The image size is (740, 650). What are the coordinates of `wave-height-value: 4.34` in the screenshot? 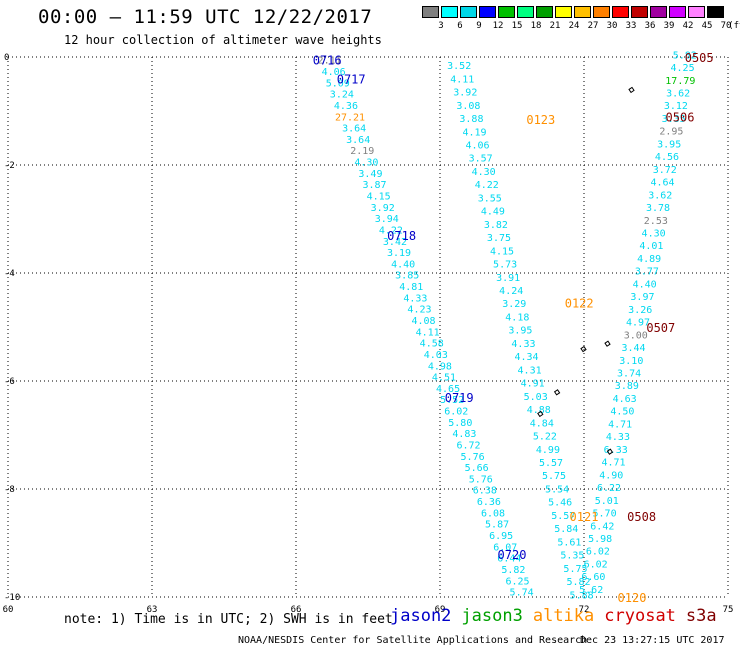 It's located at (526, 357).